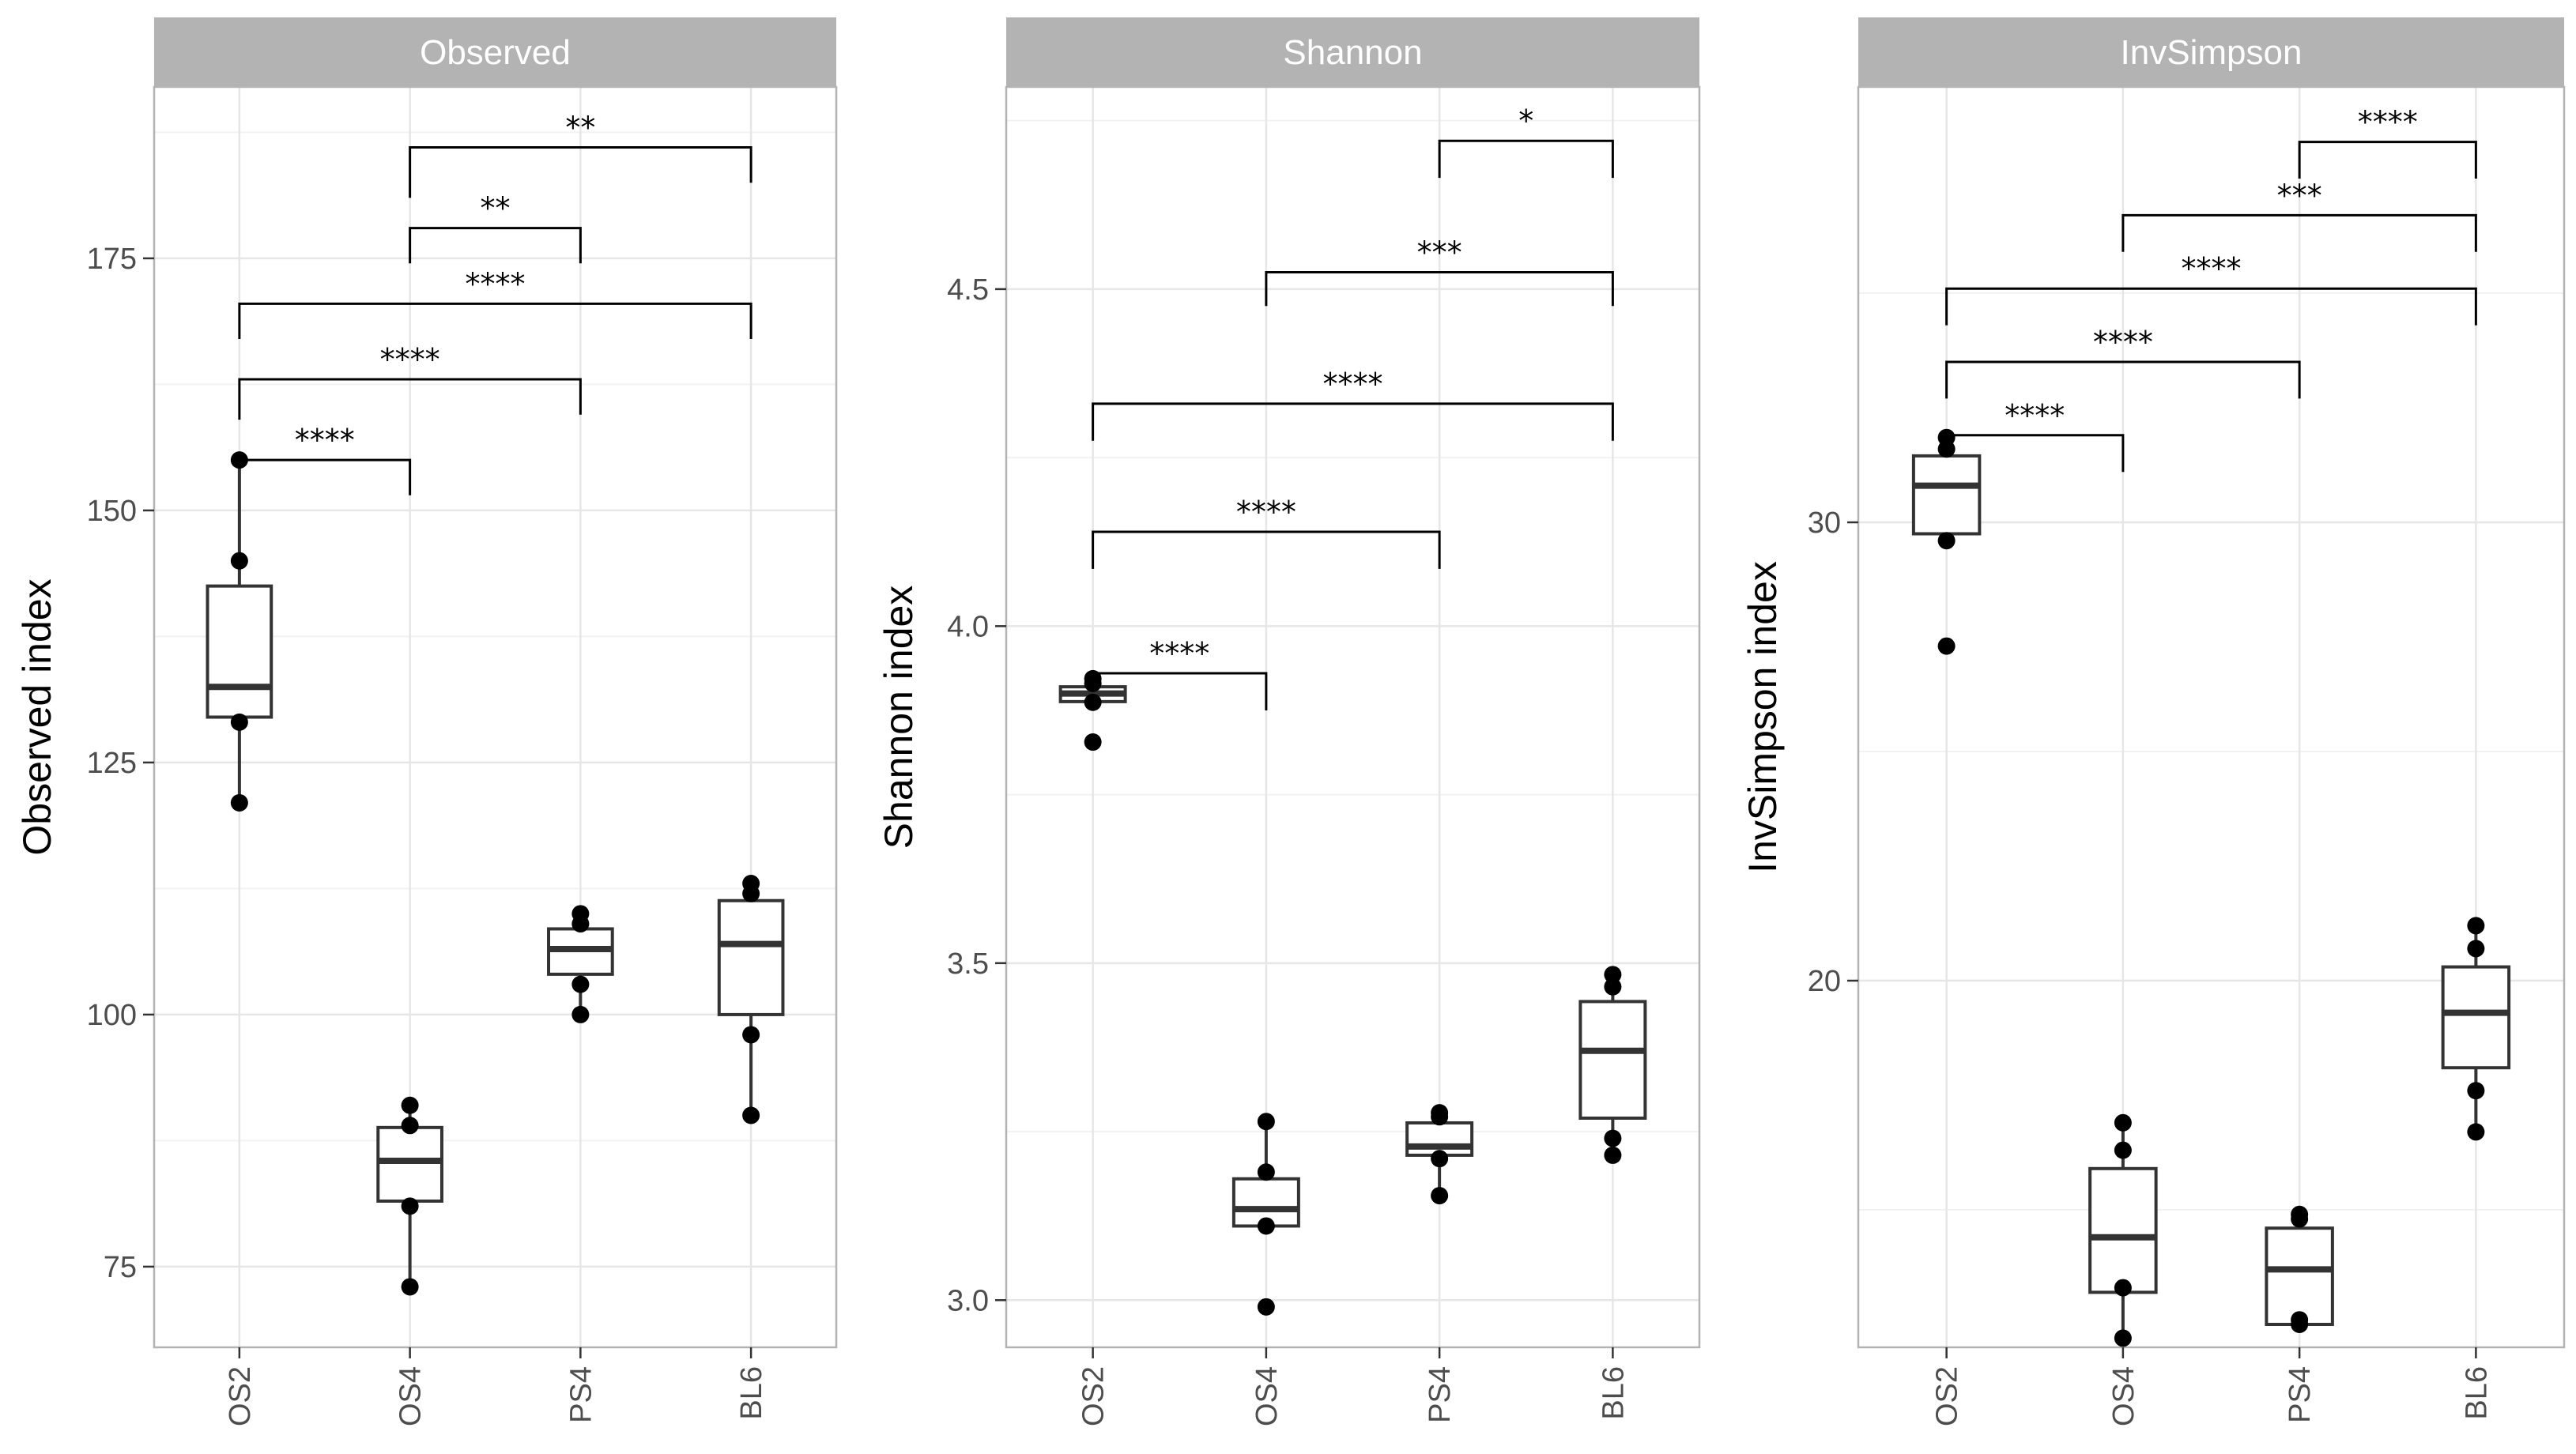  What do you see at coordinates (899, 717) in the screenshot?
I see `y-axis-title: Shannon index` at bounding box center [899, 717].